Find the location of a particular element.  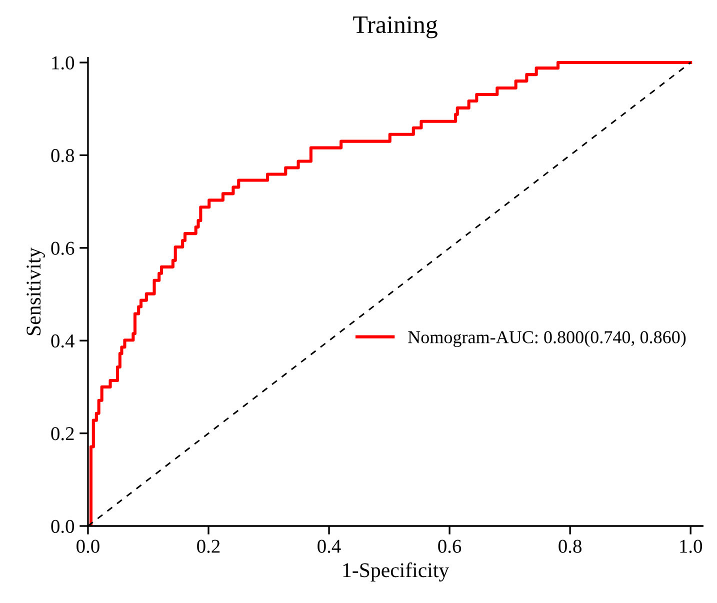

y-tick-label: 1.0 is located at coordinates (63, 63).